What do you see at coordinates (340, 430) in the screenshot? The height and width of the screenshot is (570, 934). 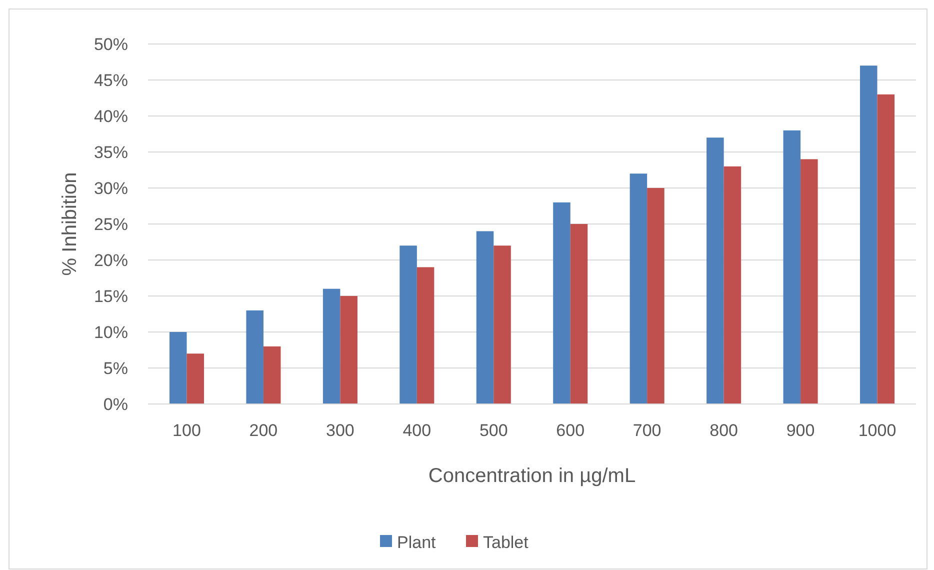 I see `x-tick-label: 300` at bounding box center [340, 430].